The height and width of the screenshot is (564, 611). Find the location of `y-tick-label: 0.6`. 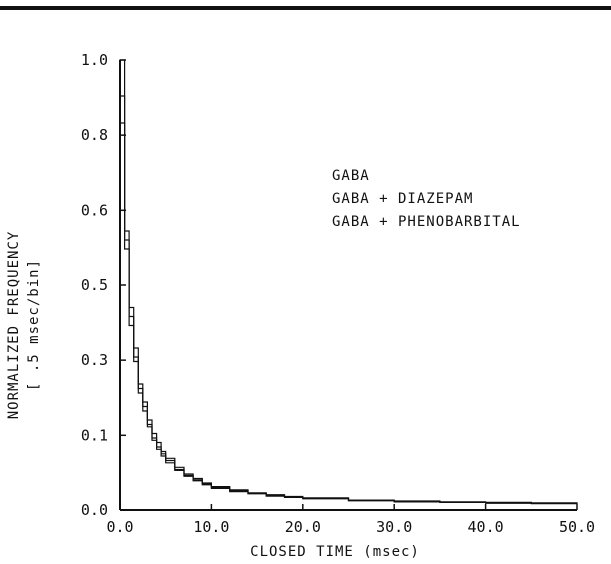

y-tick-label: 0.6 is located at coordinates (94, 210).